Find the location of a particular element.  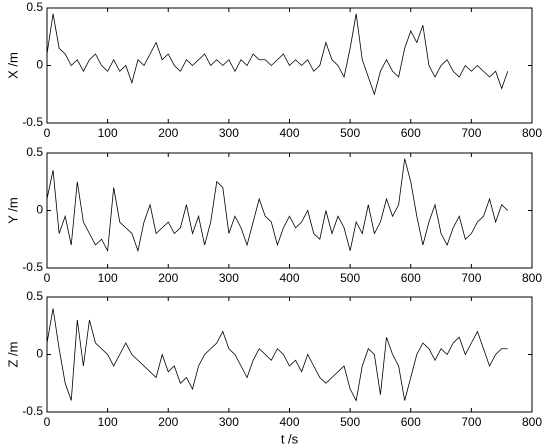

y-axis-label: Z /m is located at coordinates (12, 355).